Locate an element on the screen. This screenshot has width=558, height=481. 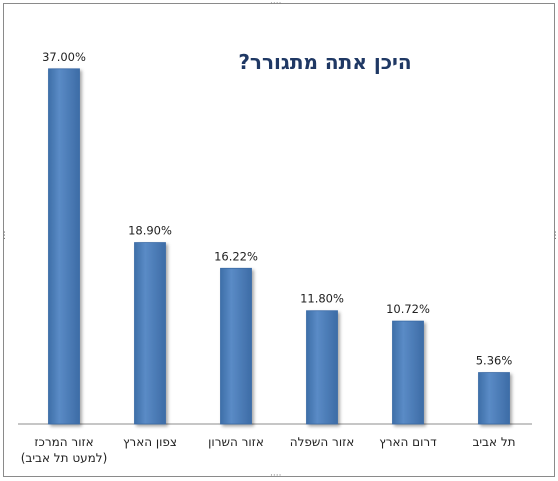
resize-handle-top: ···· is located at coordinates (276, 4).